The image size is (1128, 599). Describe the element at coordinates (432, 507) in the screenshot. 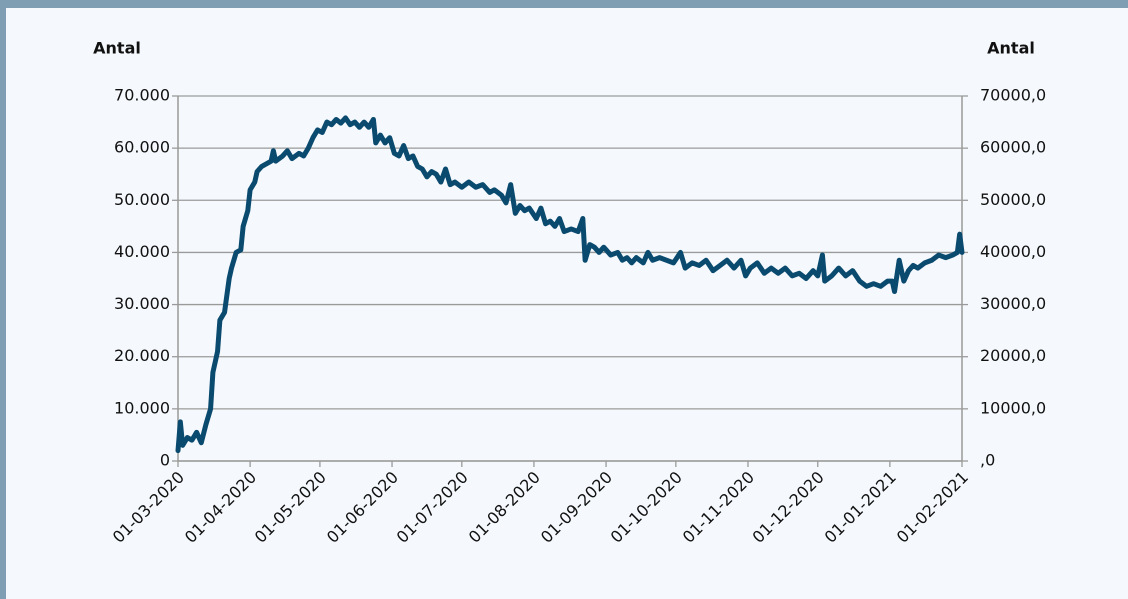

I see `x-tick-label: 01-07-2020` at that location.